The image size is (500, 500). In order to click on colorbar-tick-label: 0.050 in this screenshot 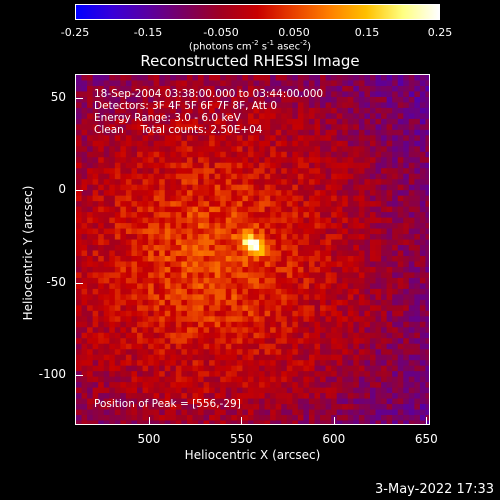, I will do `click(294, 32)`.